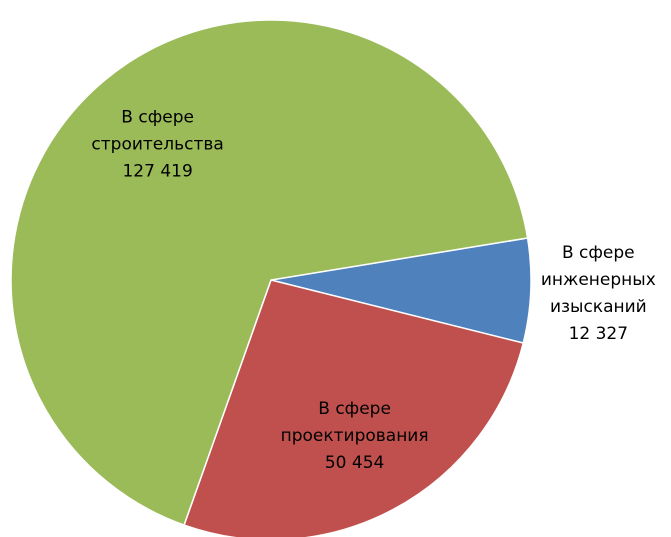 The height and width of the screenshot is (537, 671). I want to click on slice-label: проектирования, so click(355, 436).